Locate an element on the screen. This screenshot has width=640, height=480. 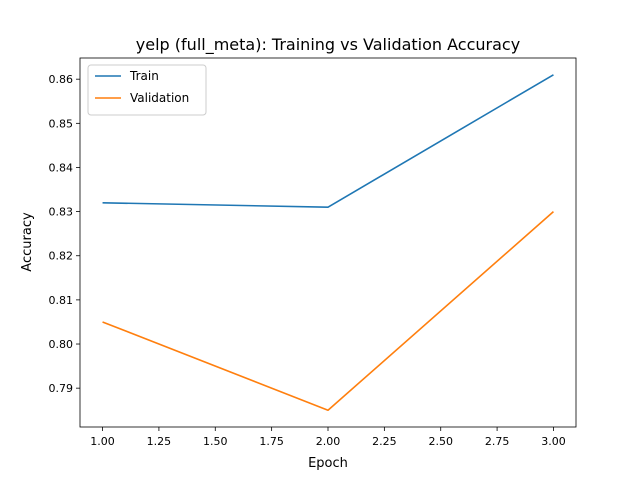
legend-label-train: Train is located at coordinates (144, 76).